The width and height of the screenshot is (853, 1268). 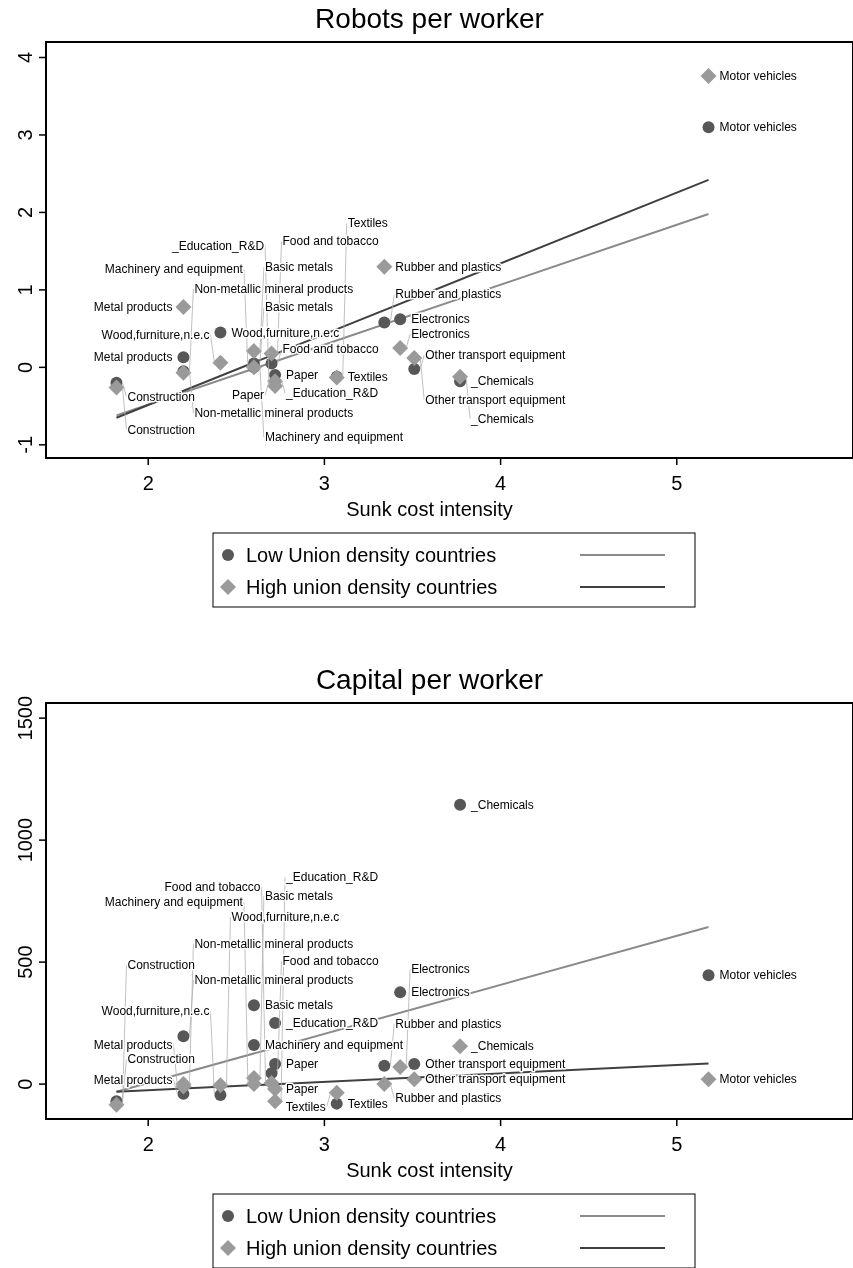 I want to click on y-tick-label: 1000, so click(x=25, y=840).